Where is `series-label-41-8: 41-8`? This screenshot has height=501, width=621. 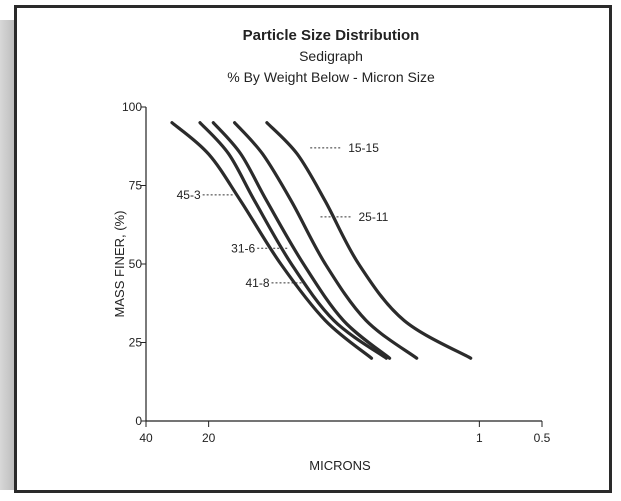 series-label-41-8: 41-8 is located at coordinates (257, 283).